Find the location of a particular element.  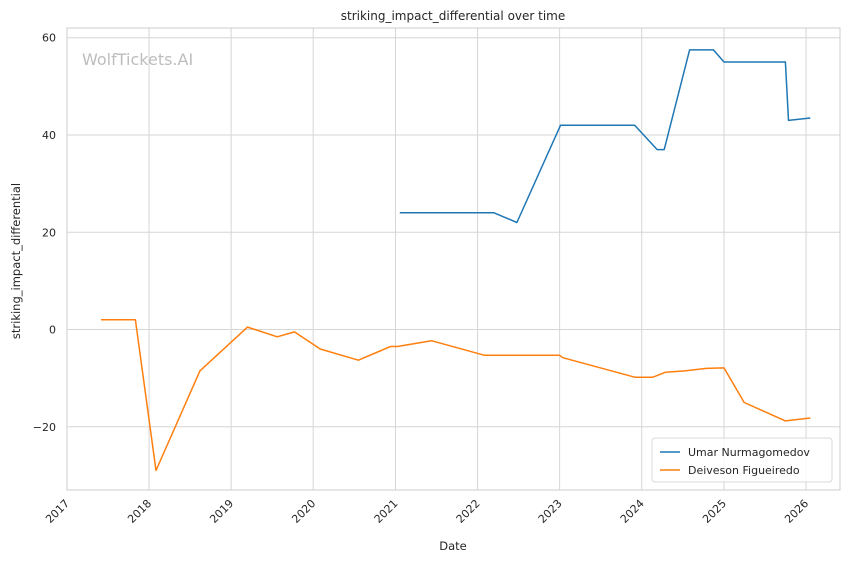

chart-title: striking_impact_differential over time is located at coordinates (453, 16).